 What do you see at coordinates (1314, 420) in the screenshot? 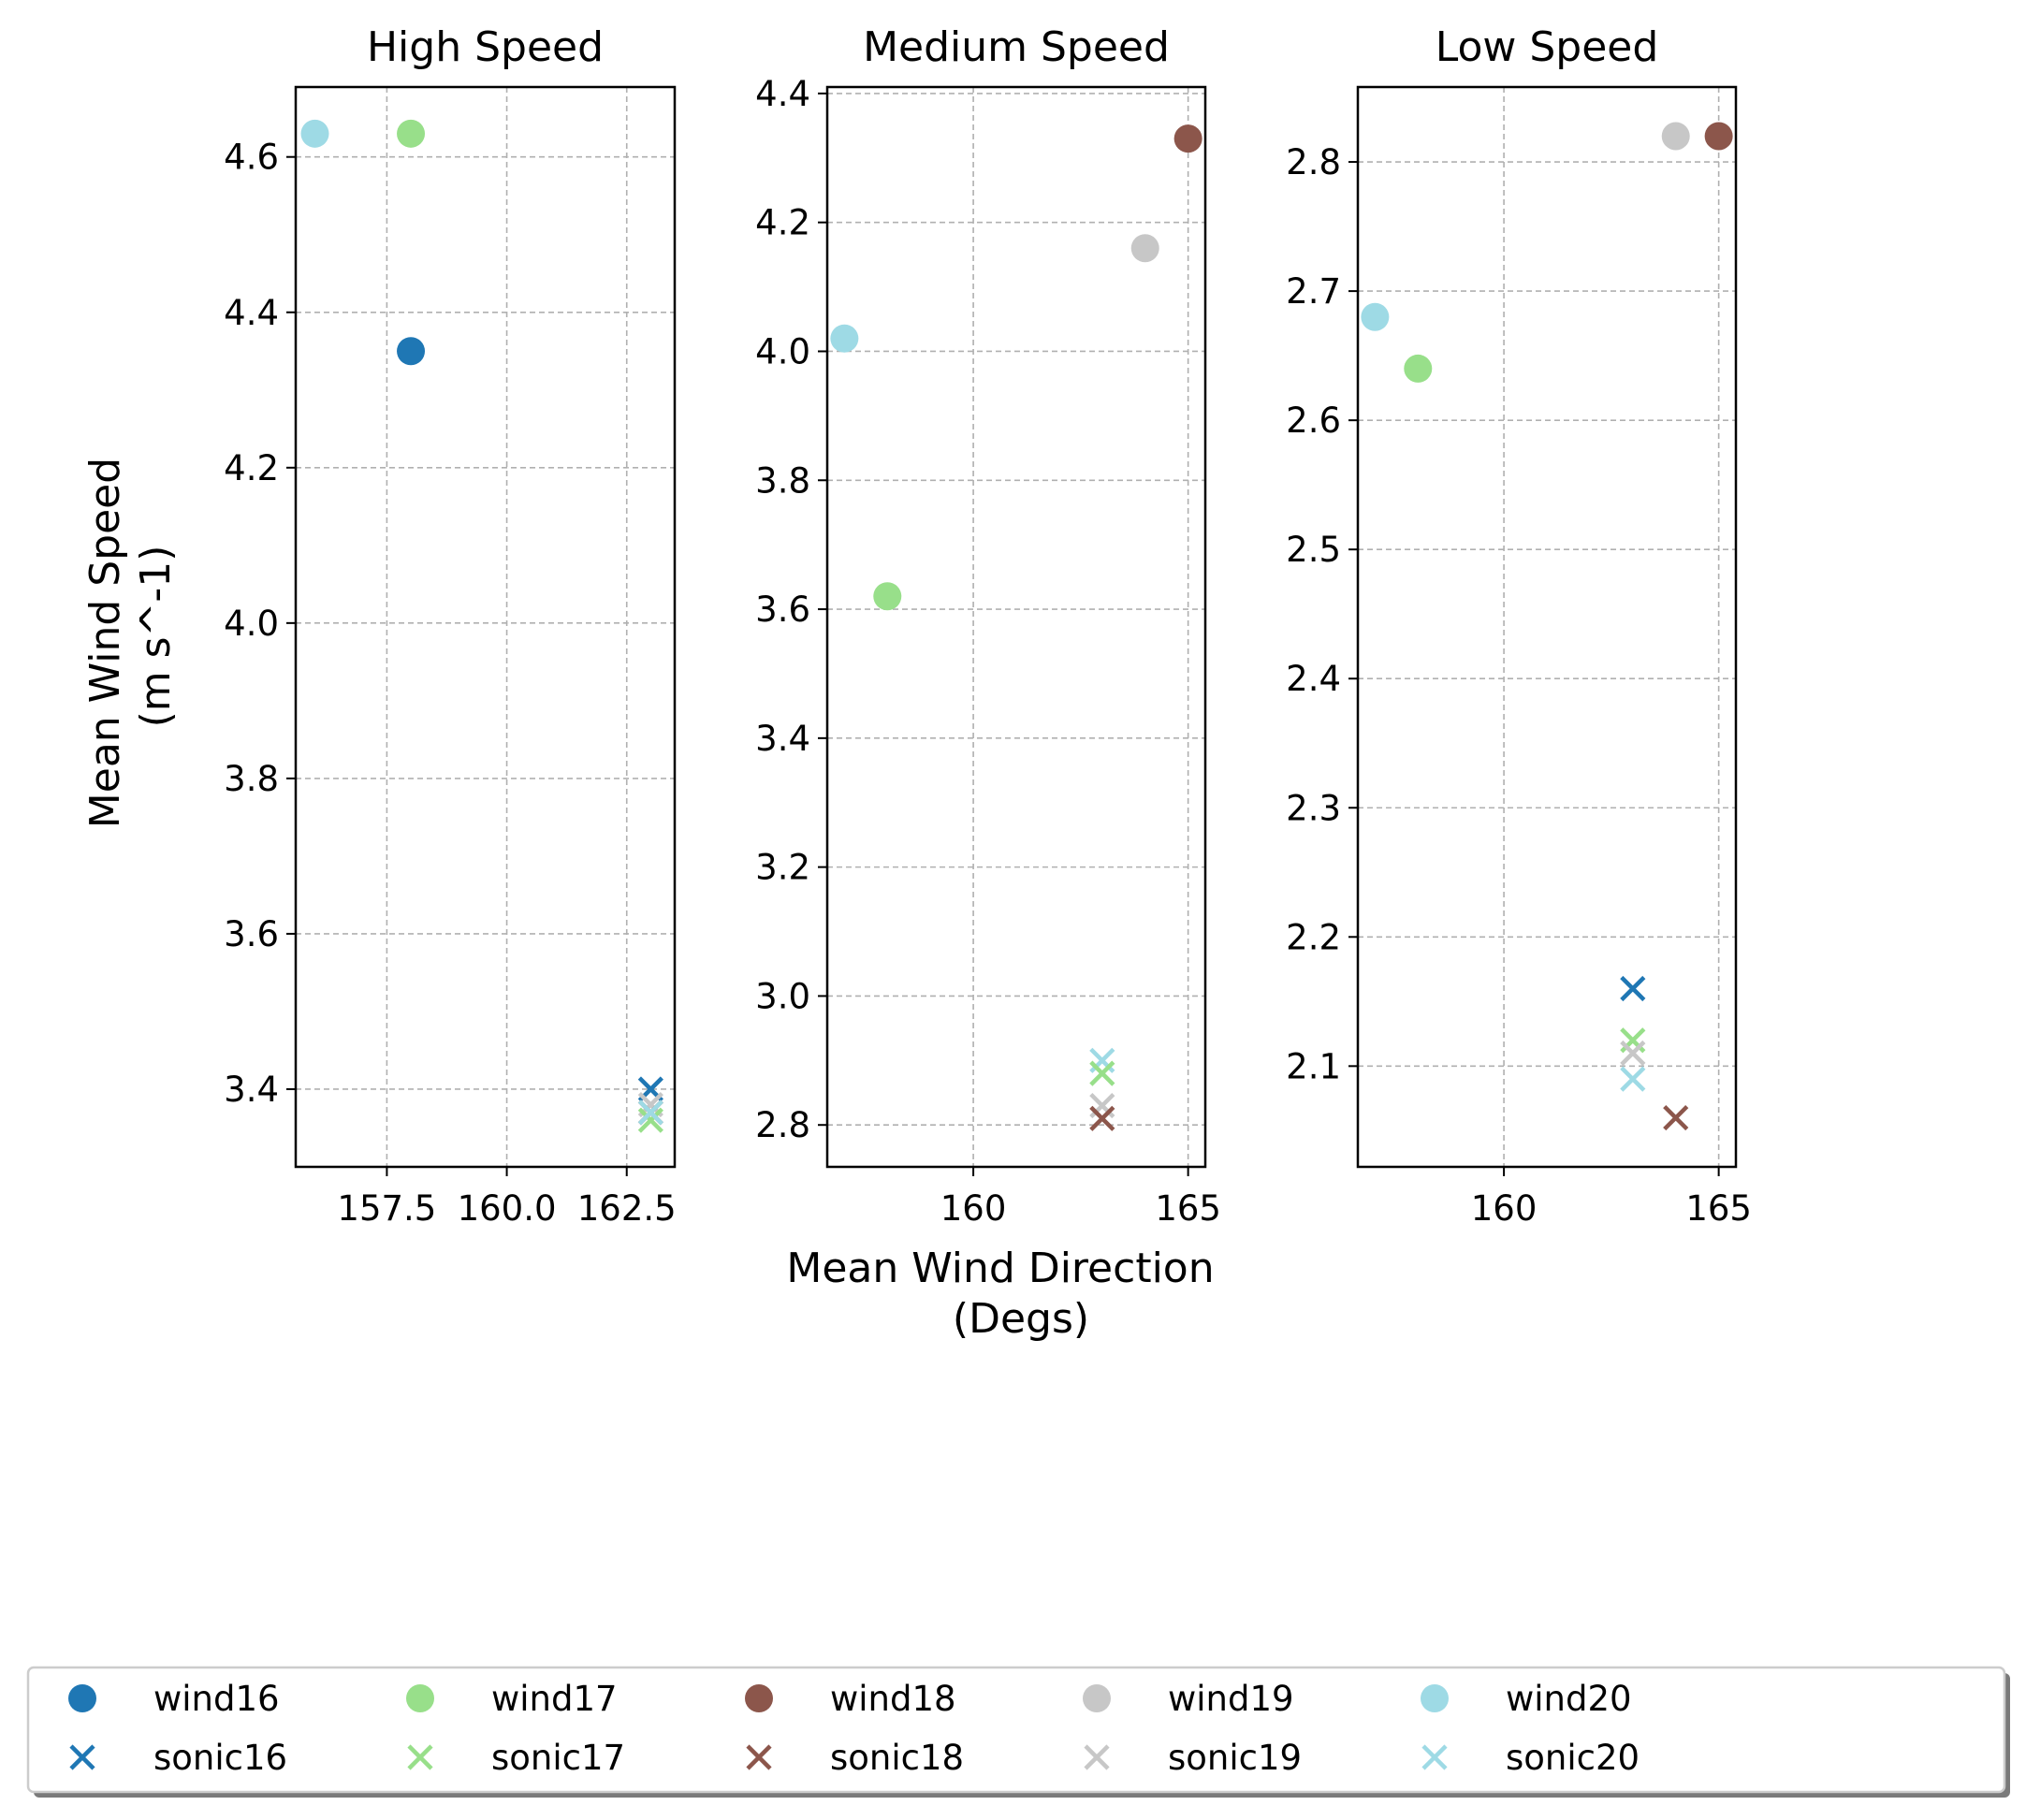
I see `y-tick-label: 2.6` at bounding box center [1314, 420].